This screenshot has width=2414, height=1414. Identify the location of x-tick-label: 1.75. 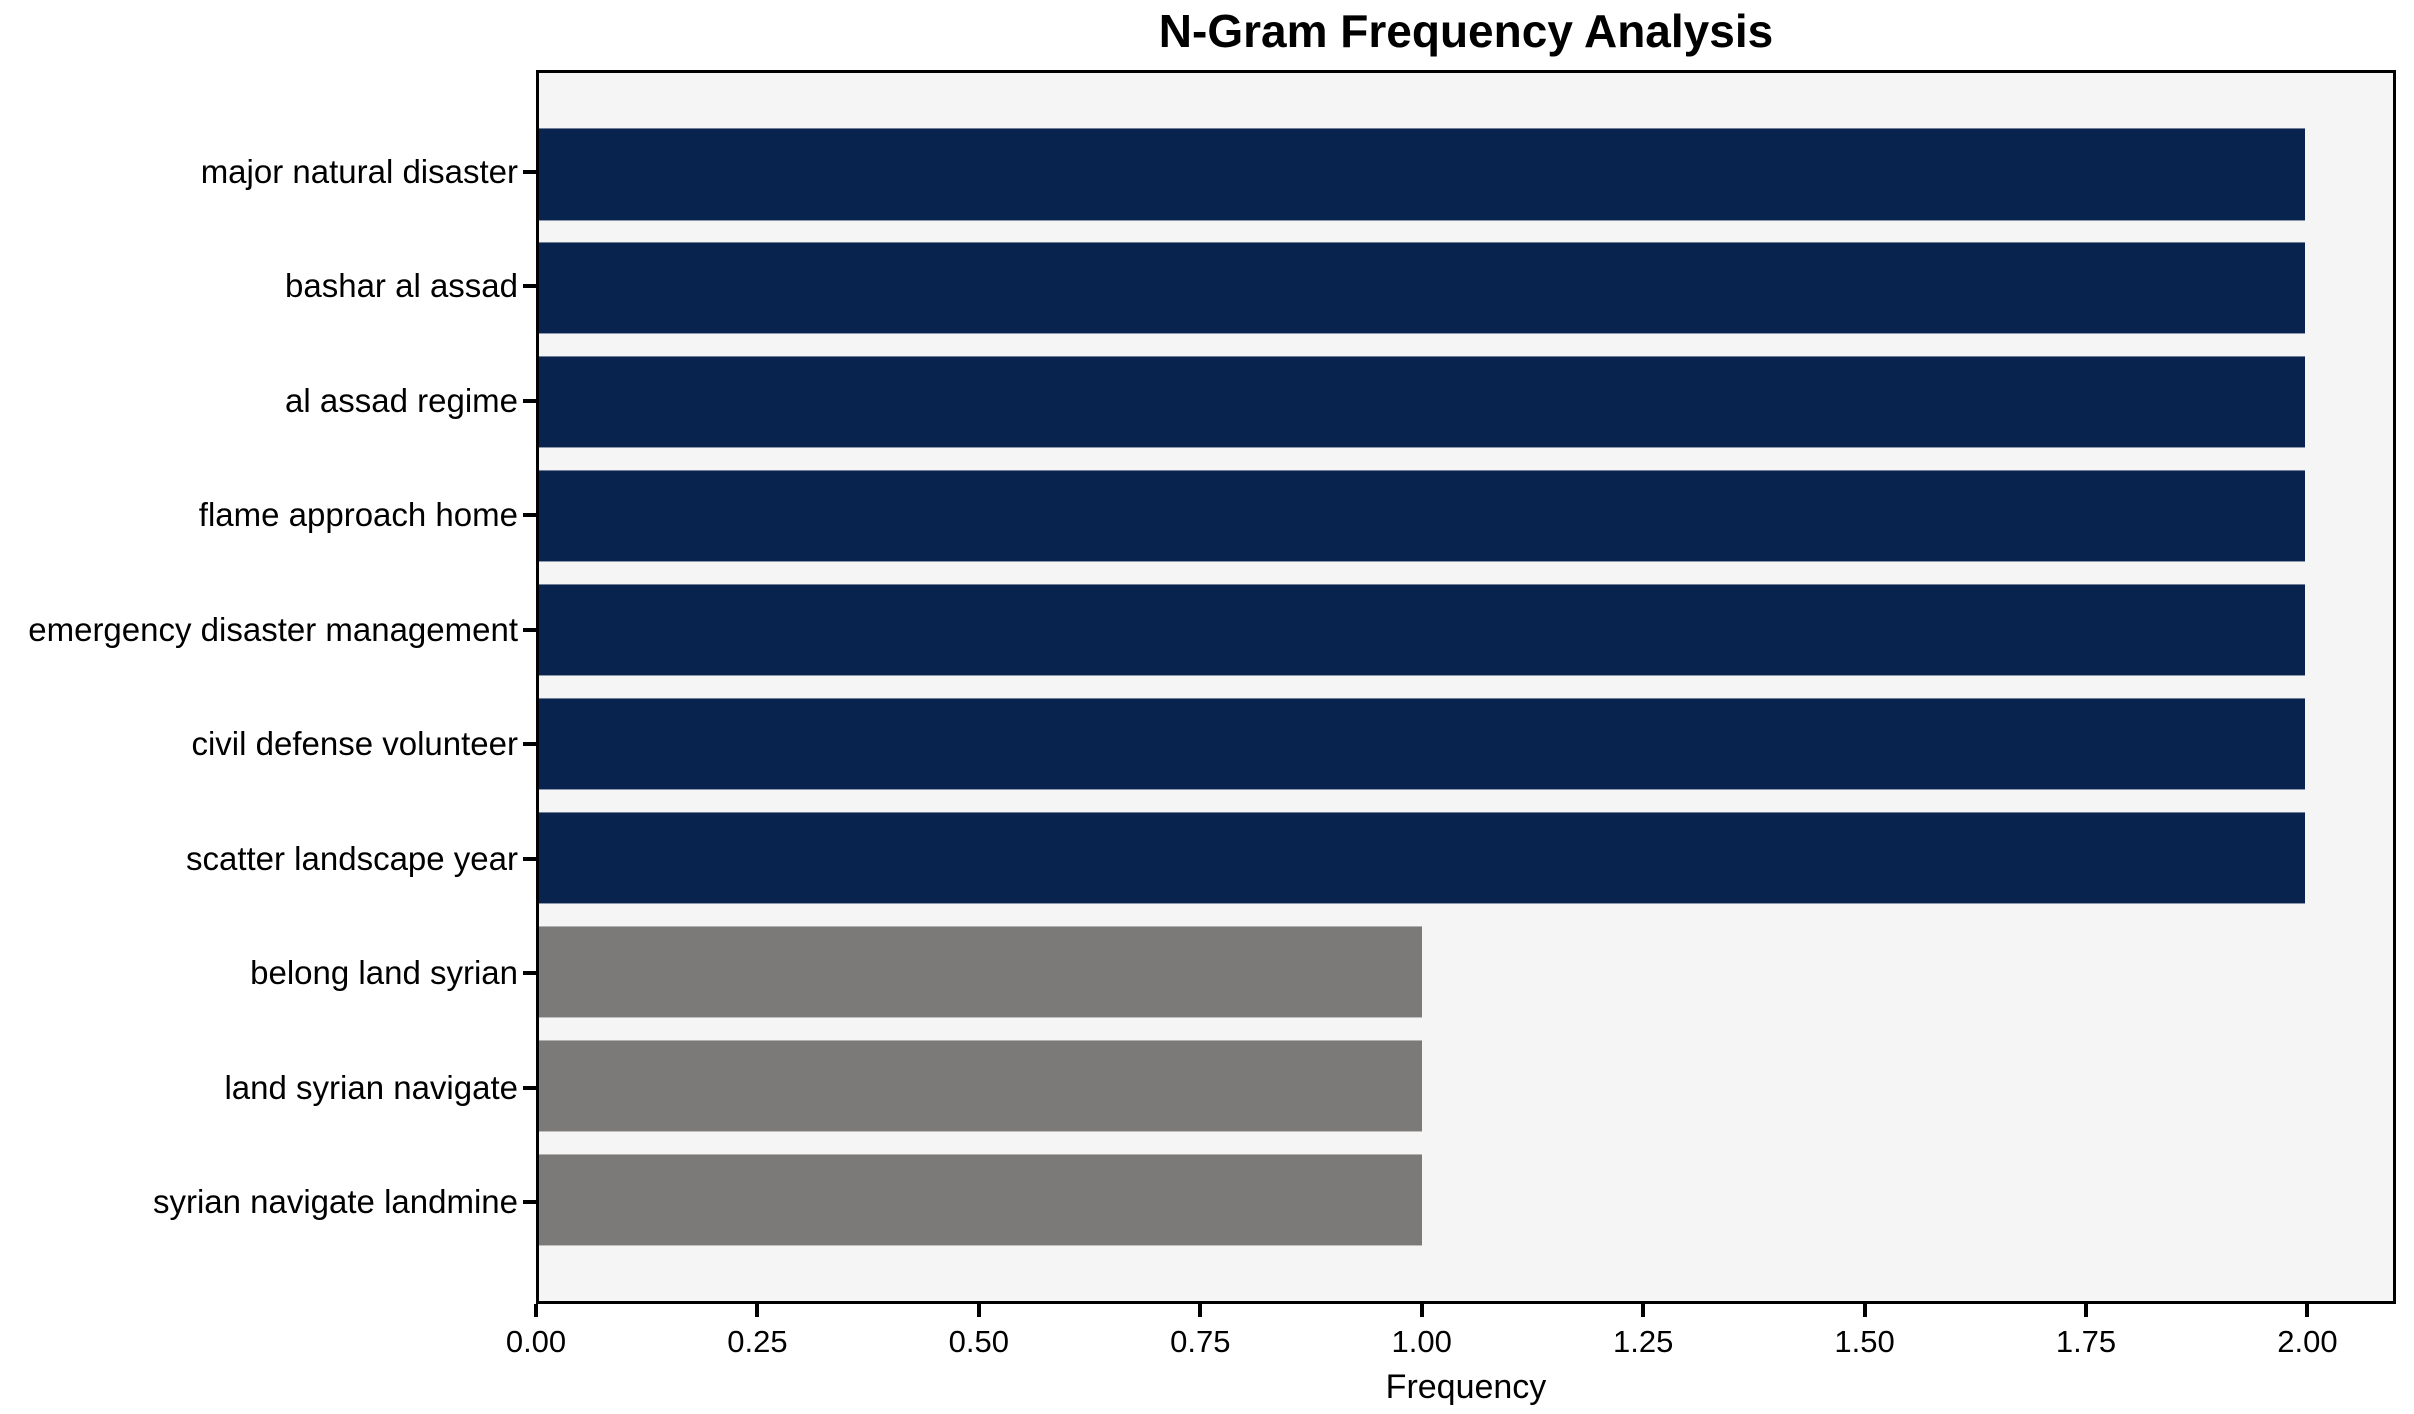
(2086, 1341).